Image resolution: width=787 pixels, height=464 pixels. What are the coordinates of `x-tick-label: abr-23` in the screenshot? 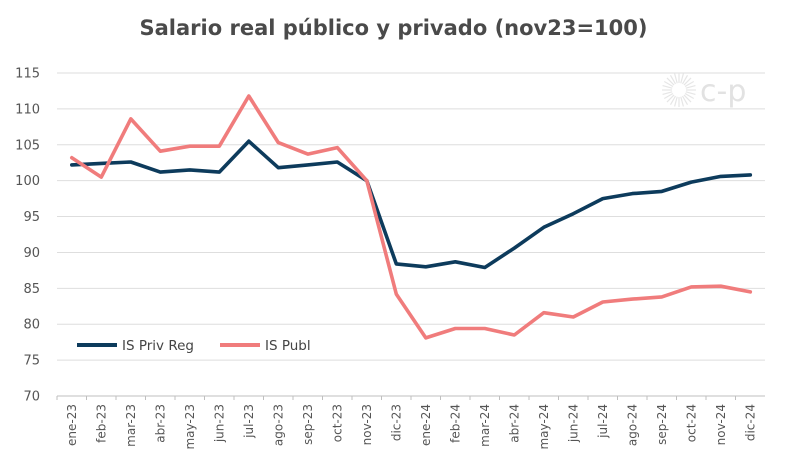 It's located at (160, 423).